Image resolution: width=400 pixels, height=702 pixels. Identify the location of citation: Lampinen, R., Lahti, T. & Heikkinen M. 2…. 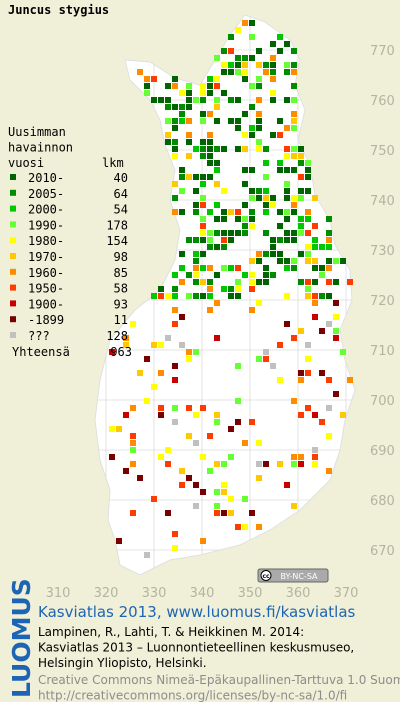
(196, 647).